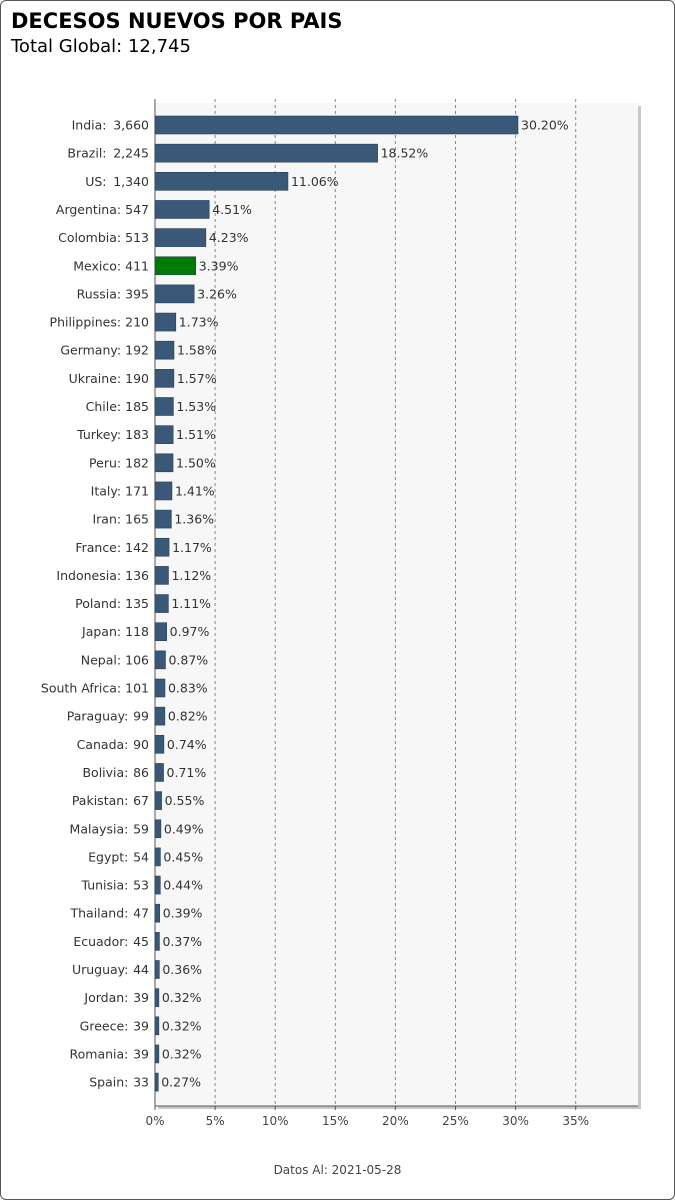 This screenshot has height=1200, width=675. I want to click on category-label: South Africa:, so click(81, 688).